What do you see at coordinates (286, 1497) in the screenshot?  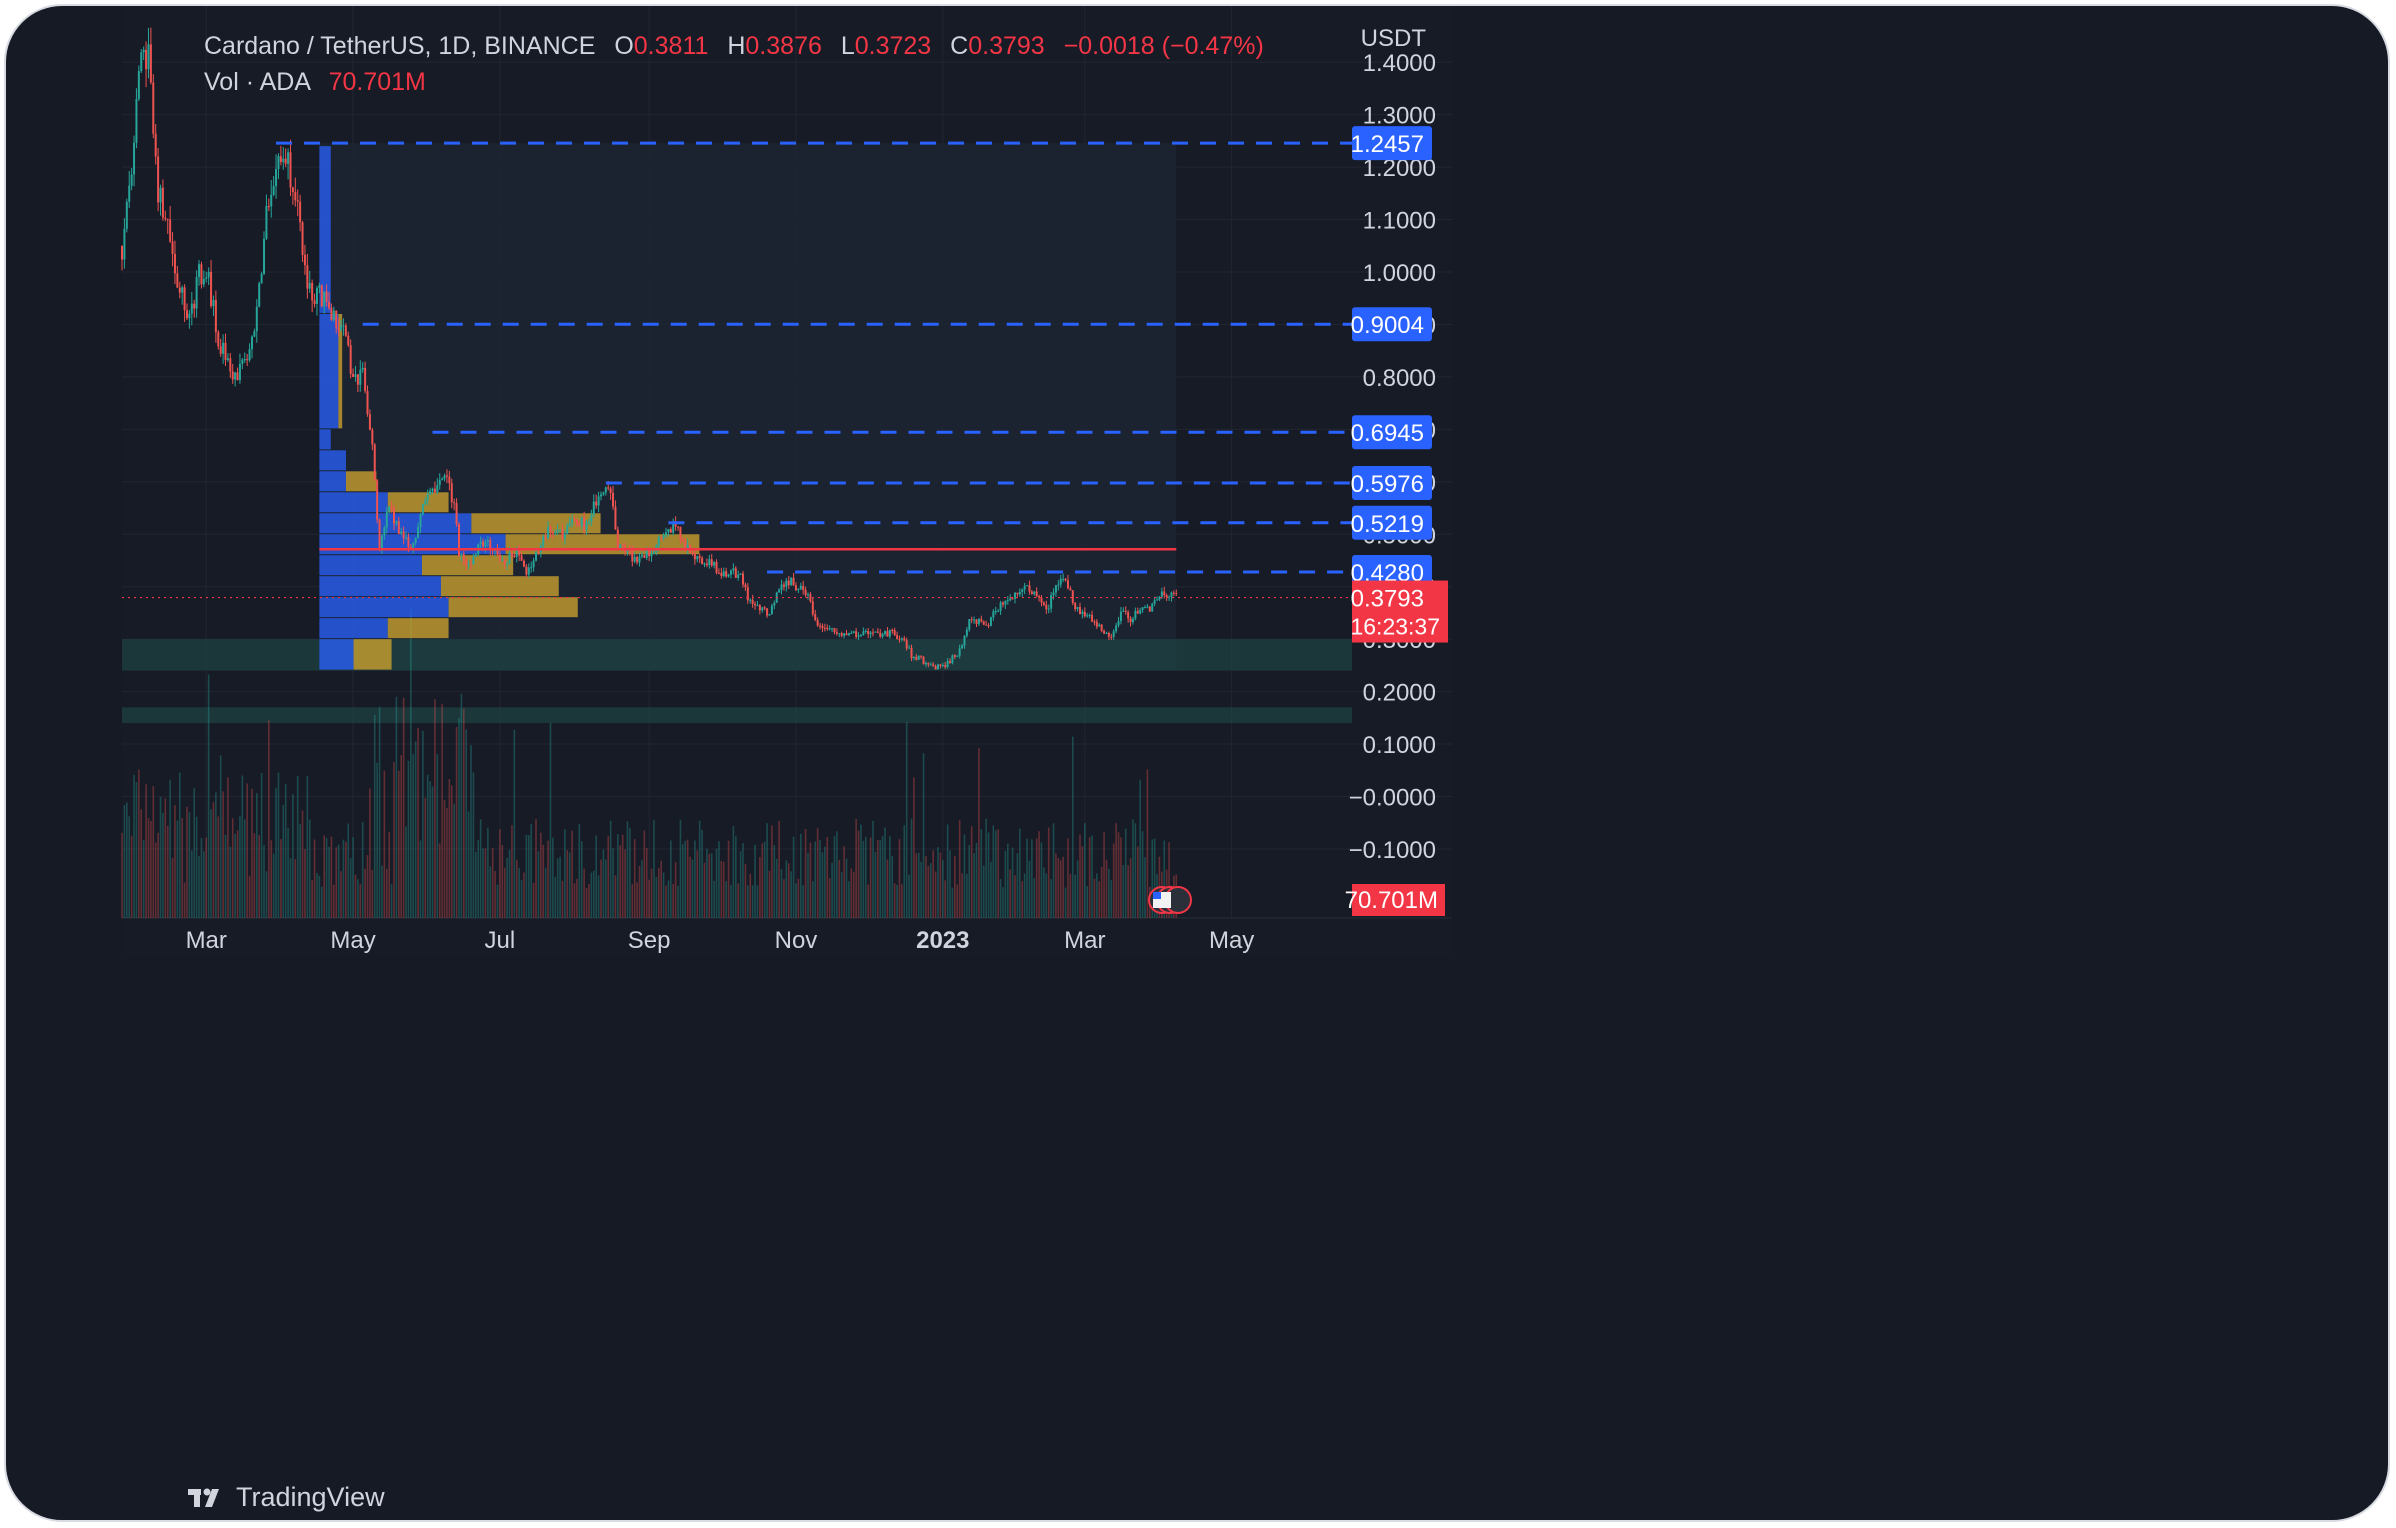 I see `tradingview-brand: TradingView` at bounding box center [286, 1497].